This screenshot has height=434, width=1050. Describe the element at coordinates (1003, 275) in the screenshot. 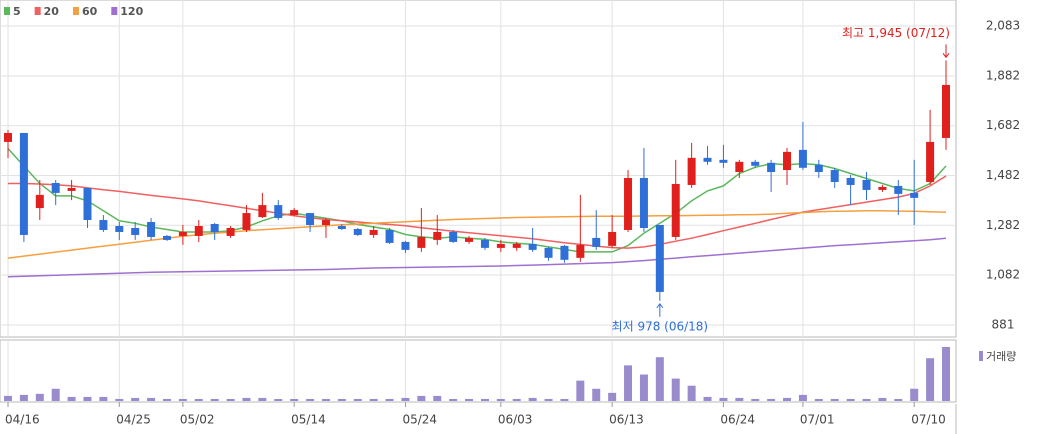

I see `y-tick-label: 1,082` at that location.